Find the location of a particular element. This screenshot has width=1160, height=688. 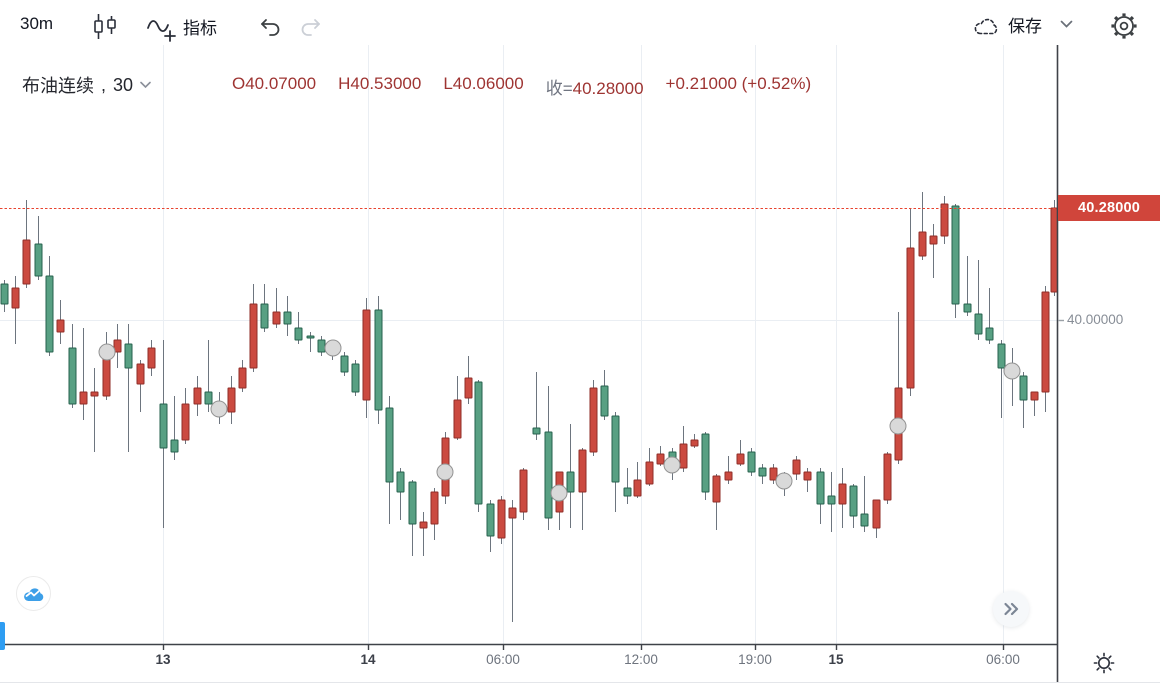

time-label: 12:00 is located at coordinates (641, 659).